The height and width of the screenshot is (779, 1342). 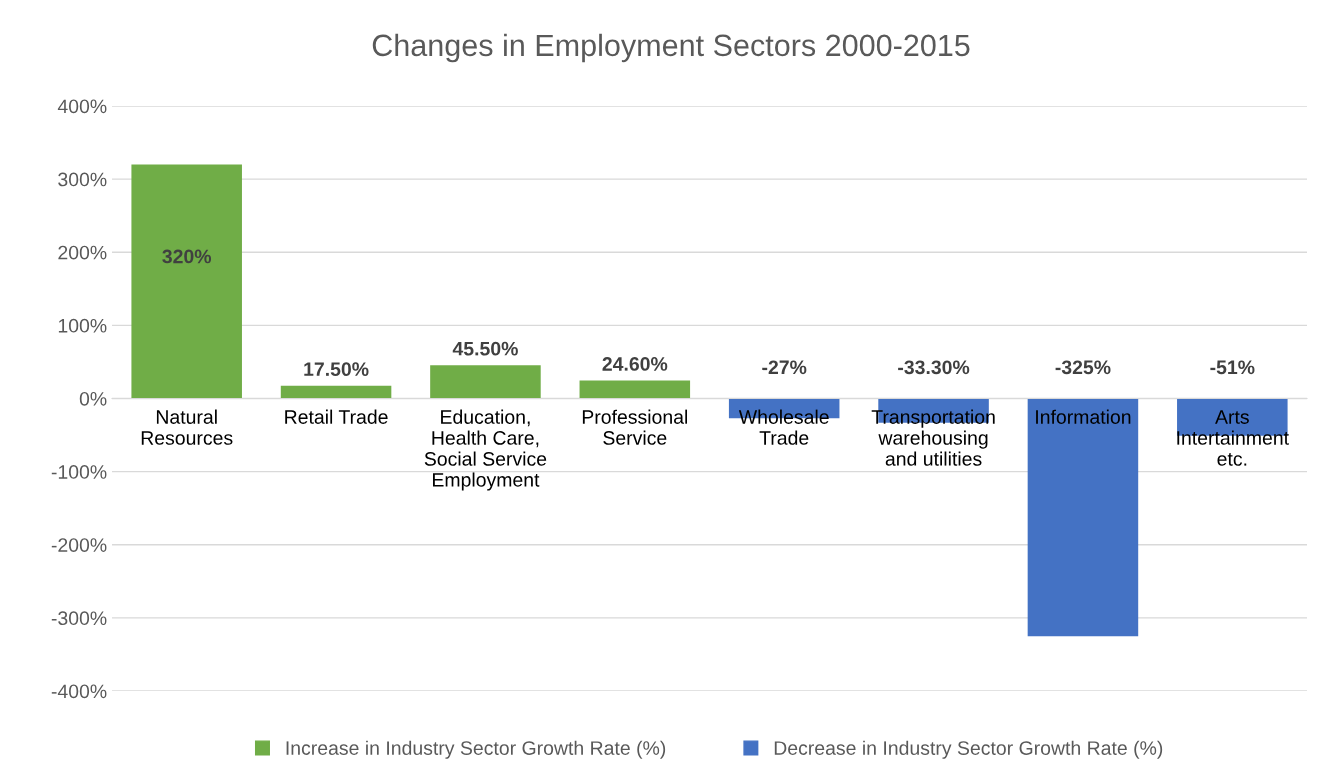 What do you see at coordinates (82, 325) in the screenshot?
I see `y-tick-label: 100%` at bounding box center [82, 325].